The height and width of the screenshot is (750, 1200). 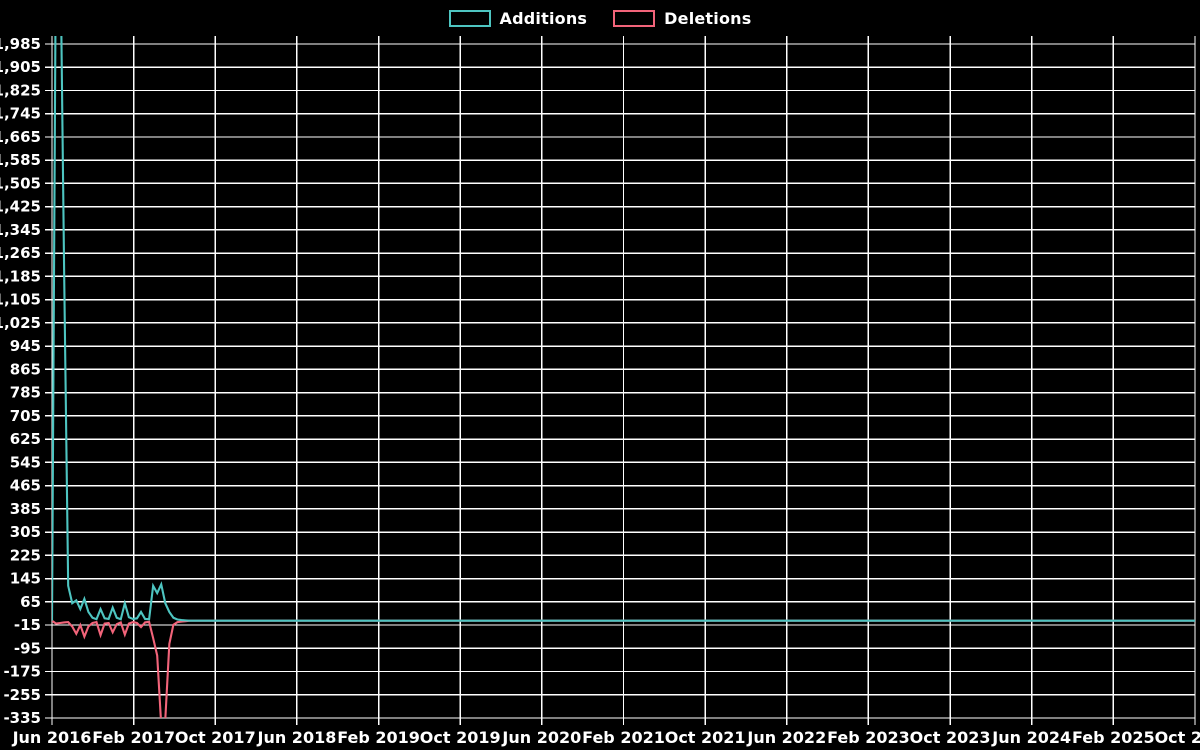 What do you see at coordinates (297, 737) in the screenshot?
I see `x-tick-label: Jun 2018` at bounding box center [297, 737].